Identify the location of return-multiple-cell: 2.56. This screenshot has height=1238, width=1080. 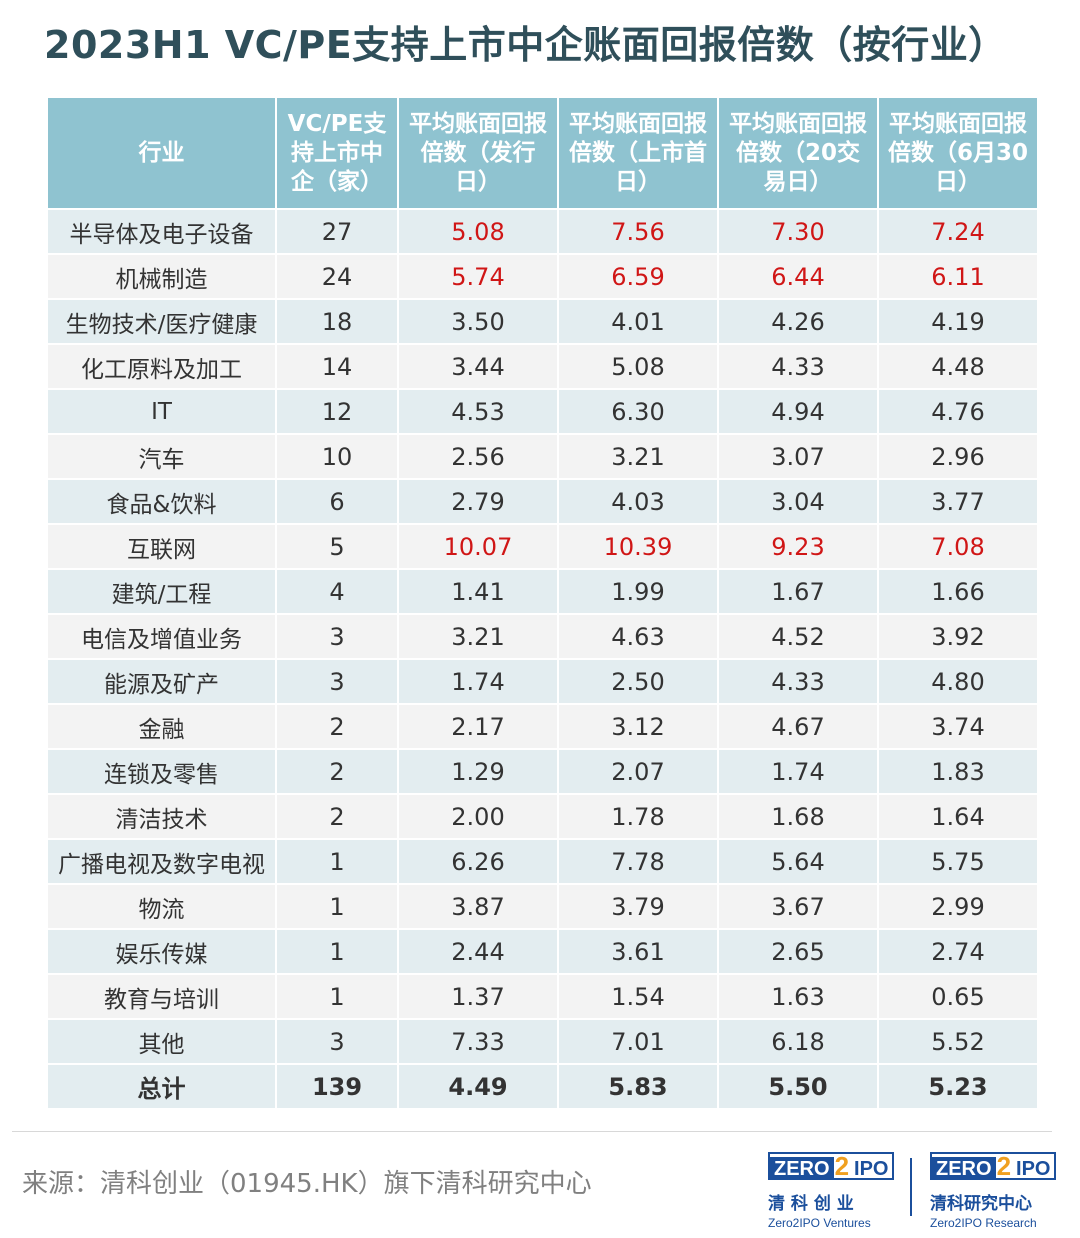
(478, 456).